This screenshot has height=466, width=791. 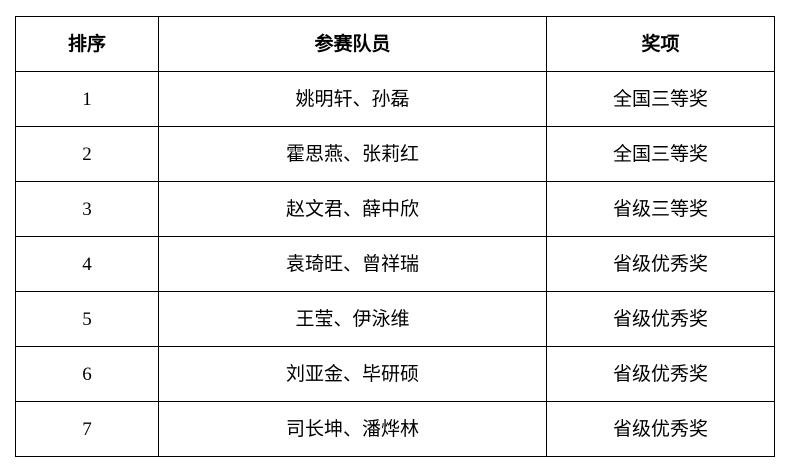 I want to click on header-award: 奖项, so click(x=660, y=44).